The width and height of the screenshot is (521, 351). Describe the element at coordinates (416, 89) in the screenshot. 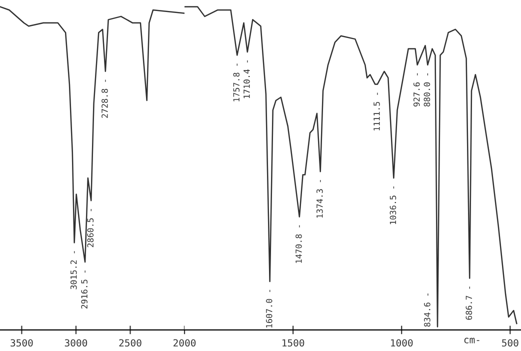

I see `annotation: 927.6 -` at that location.